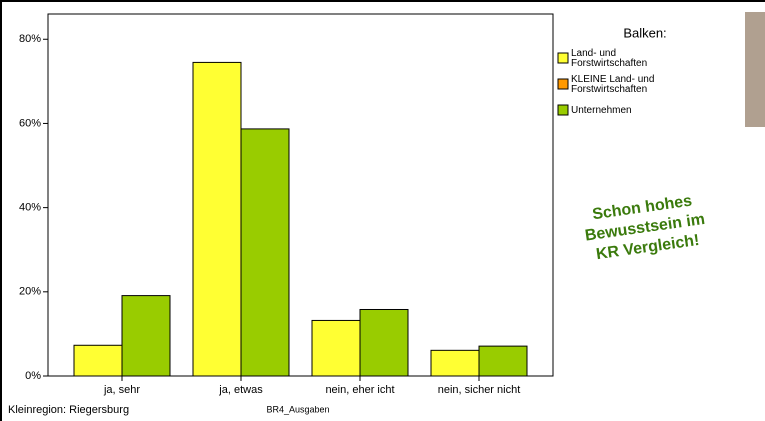 This screenshot has height=421, width=765. What do you see at coordinates (30, 292) in the screenshot?
I see `y-tick-label: 20%` at bounding box center [30, 292].